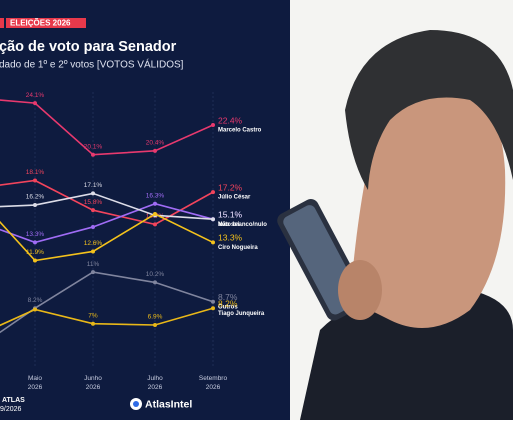  Describe the element at coordinates (35, 252) in the screenshot. I see `data-label: 11.9%` at that location.